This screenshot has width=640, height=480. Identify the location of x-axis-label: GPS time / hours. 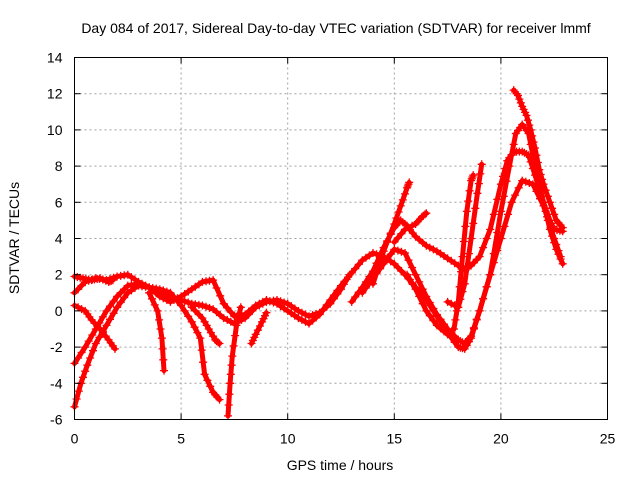
(340, 465).